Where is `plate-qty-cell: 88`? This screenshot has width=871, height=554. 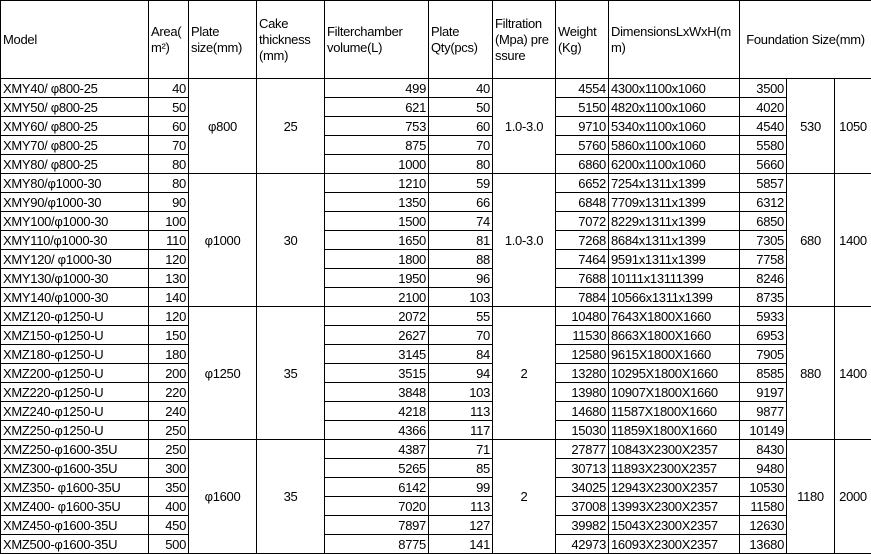 plate-qty-cell: 88 is located at coordinates (460, 259).